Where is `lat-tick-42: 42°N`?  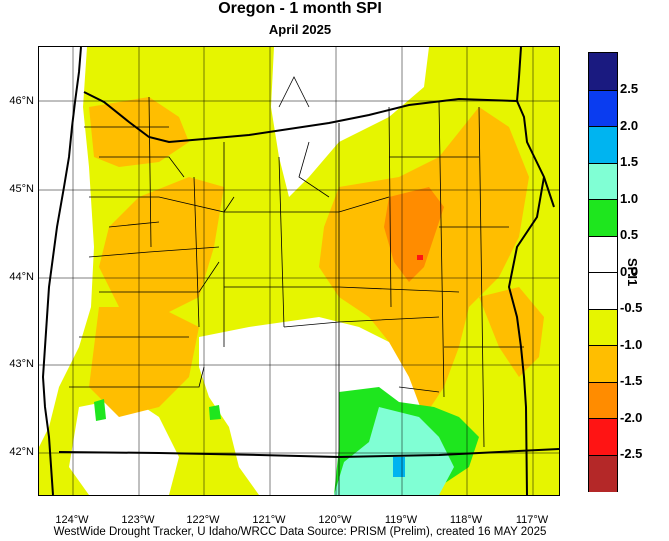
lat-tick-42: 42°N is located at coordinates (21, 452).